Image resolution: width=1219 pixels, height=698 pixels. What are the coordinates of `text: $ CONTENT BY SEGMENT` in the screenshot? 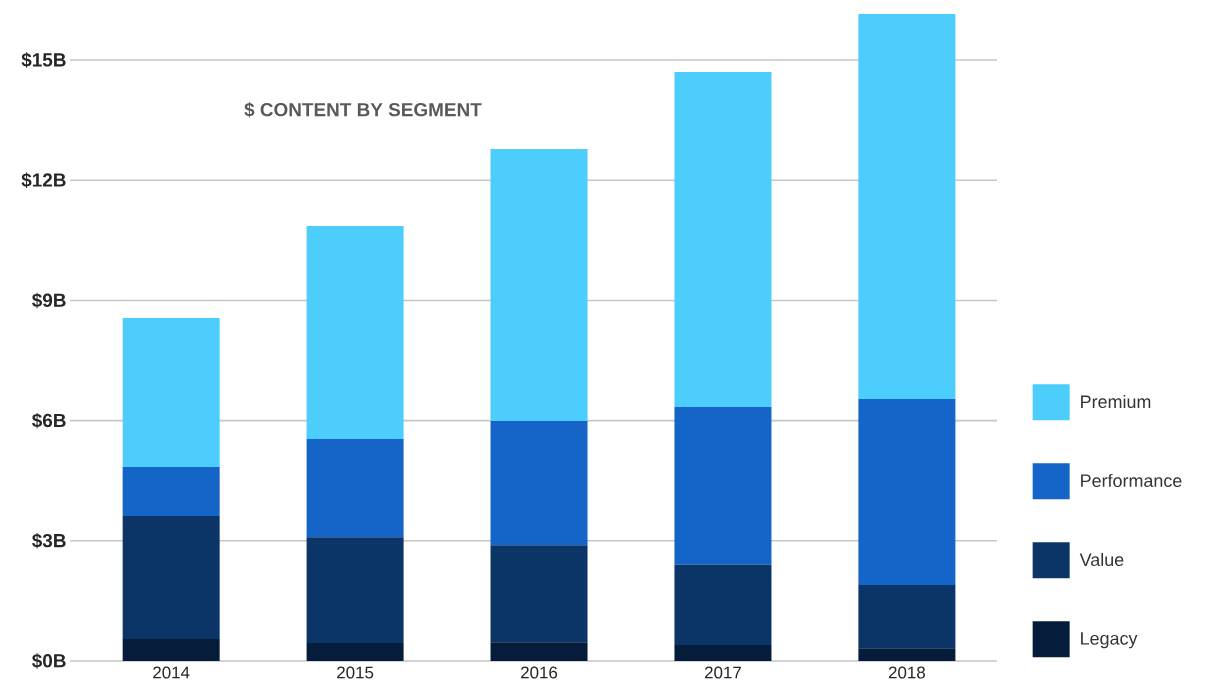 It's located at (363, 110).